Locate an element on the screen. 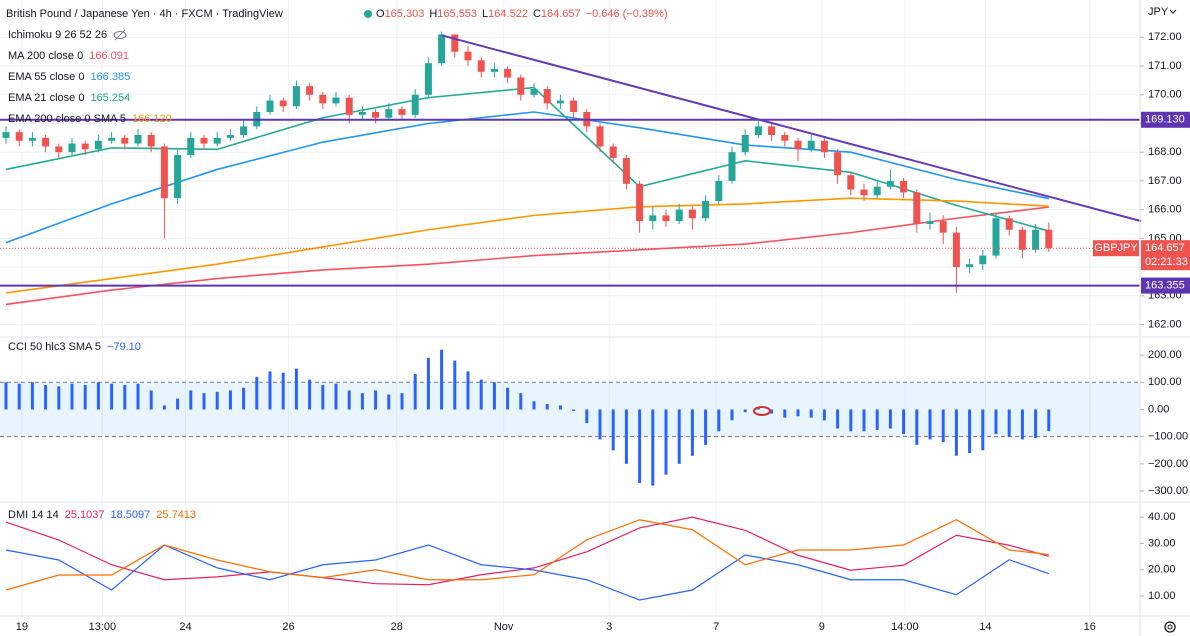  eye-off-icon is located at coordinates (120, 35).